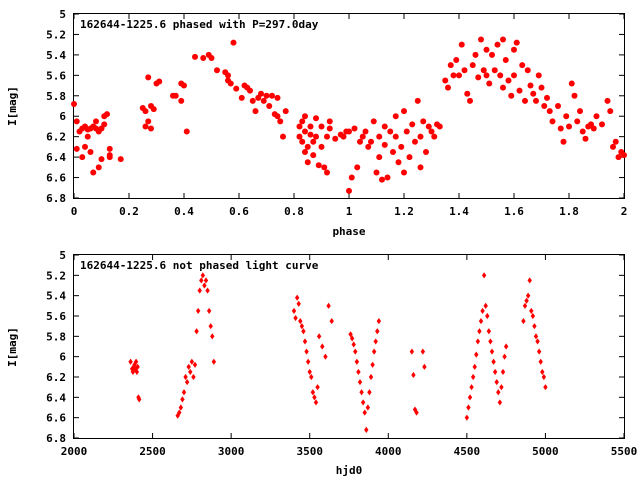 The width and height of the screenshot is (640, 480). Describe the element at coordinates (56, 198) in the screenshot. I see `phased-y-tick-label: 6.8` at that location.